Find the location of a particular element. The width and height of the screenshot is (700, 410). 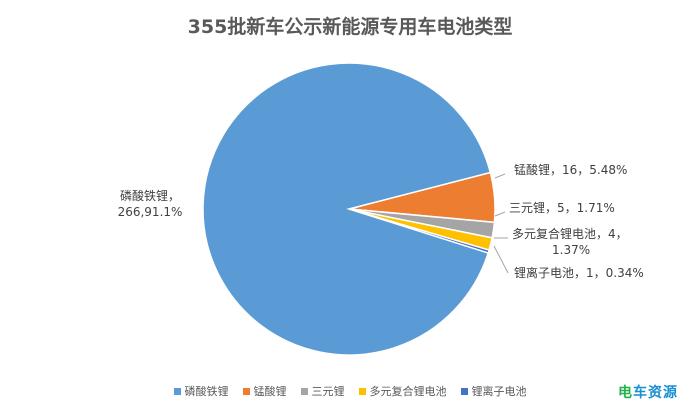

legend-item-4: 锂离子电池 is located at coordinates (493, 391).